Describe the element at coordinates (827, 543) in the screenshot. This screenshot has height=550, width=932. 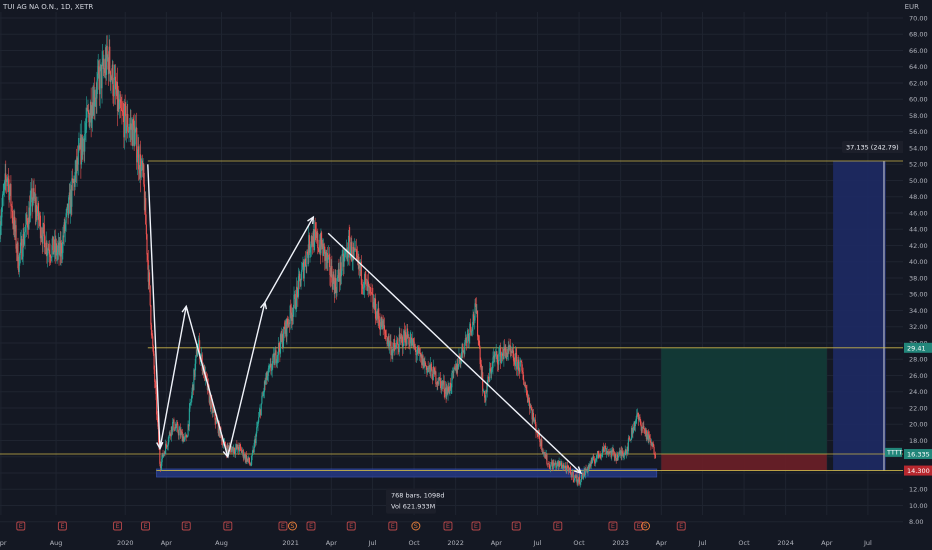
I see `time-tick-label: Apr` at that location.